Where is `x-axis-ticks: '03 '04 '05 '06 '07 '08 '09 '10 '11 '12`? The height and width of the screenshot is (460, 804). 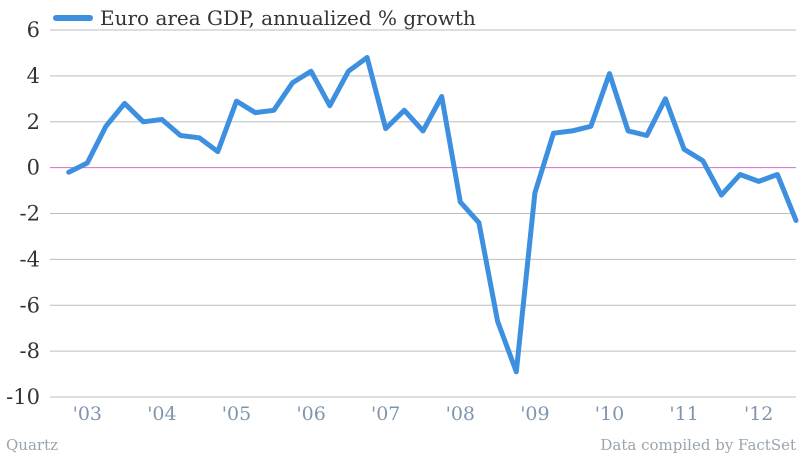 x-axis-ticks: '03 '04 '05 '06 '07 '08 '09 '10 '11 '12 is located at coordinates (423, 414).